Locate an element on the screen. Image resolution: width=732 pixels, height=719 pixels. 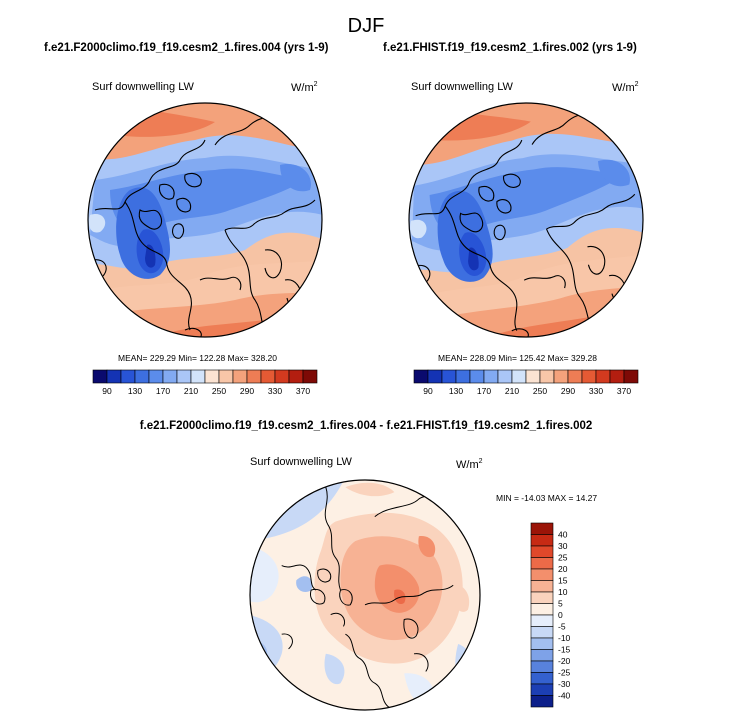
difference-colorbar-tick-label: -10 is located at coordinates (564, 638).